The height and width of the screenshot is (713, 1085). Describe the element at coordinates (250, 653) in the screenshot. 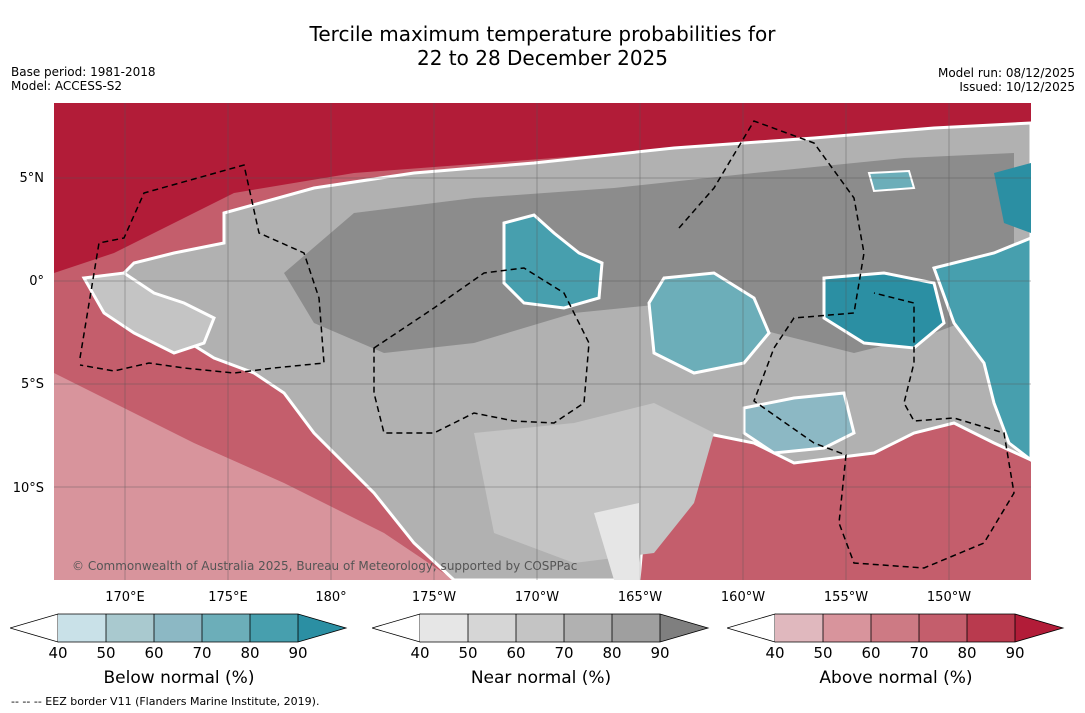

I see `below-tick: 80` at that location.